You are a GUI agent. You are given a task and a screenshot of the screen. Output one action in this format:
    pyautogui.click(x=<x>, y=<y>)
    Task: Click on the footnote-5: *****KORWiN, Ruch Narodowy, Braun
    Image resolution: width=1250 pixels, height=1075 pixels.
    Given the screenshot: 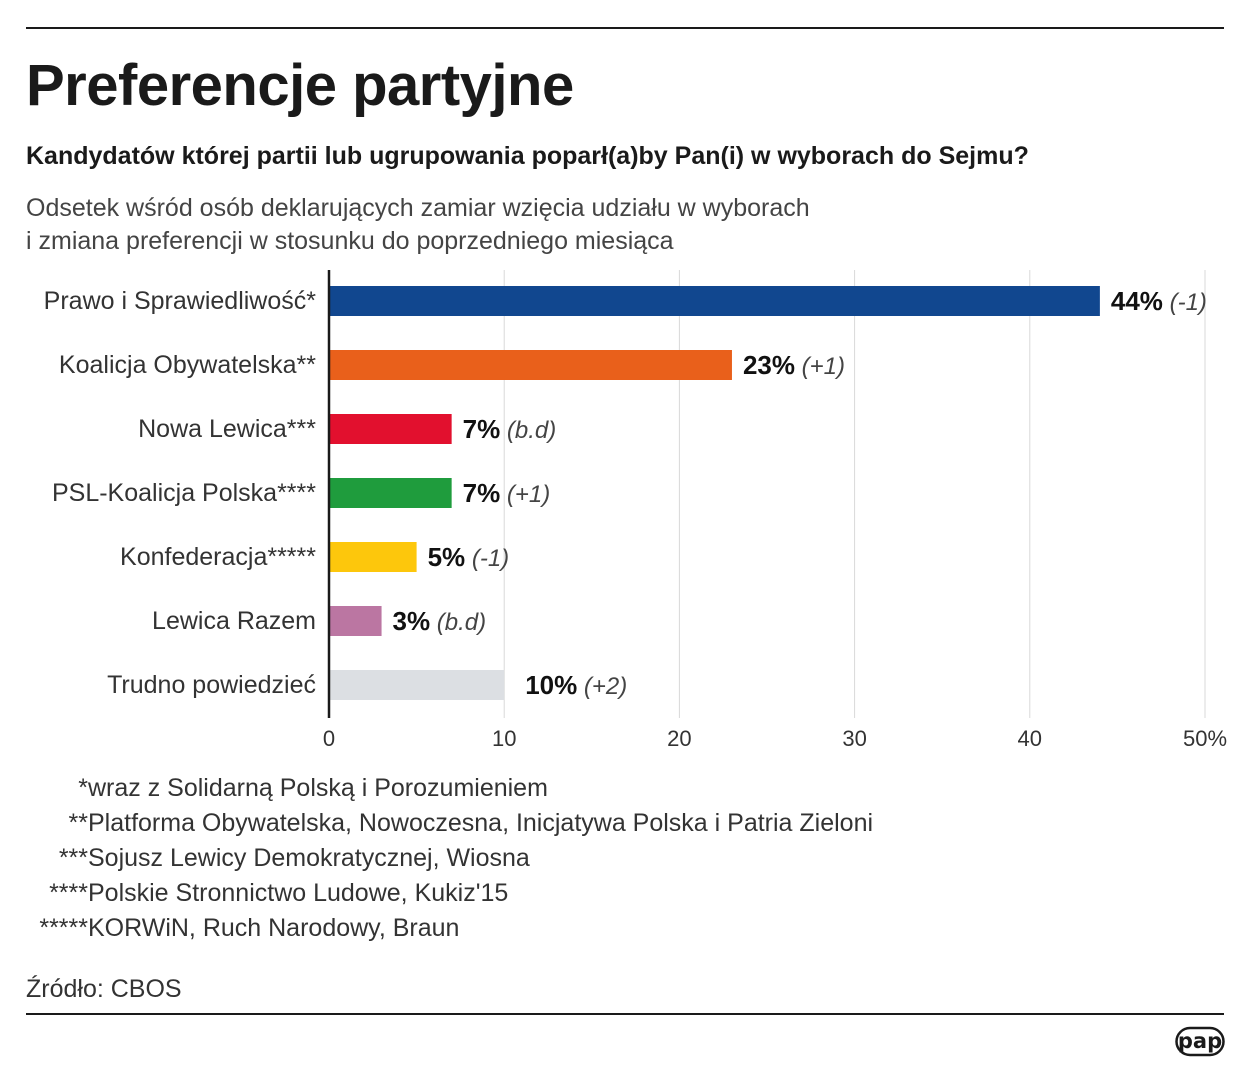 What is the action you would take?
    pyautogui.click(x=242, y=928)
    